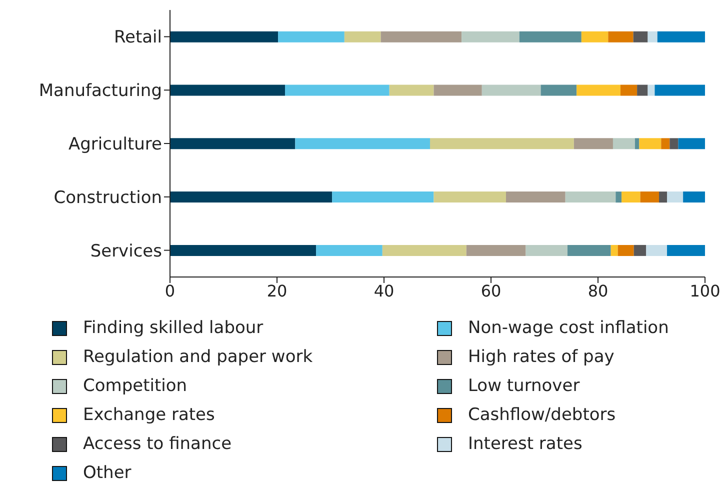 The width and height of the screenshot is (723, 490). Describe the element at coordinates (115, 144) in the screenshot. I see `y-tick-label: Agriculture` at that location.